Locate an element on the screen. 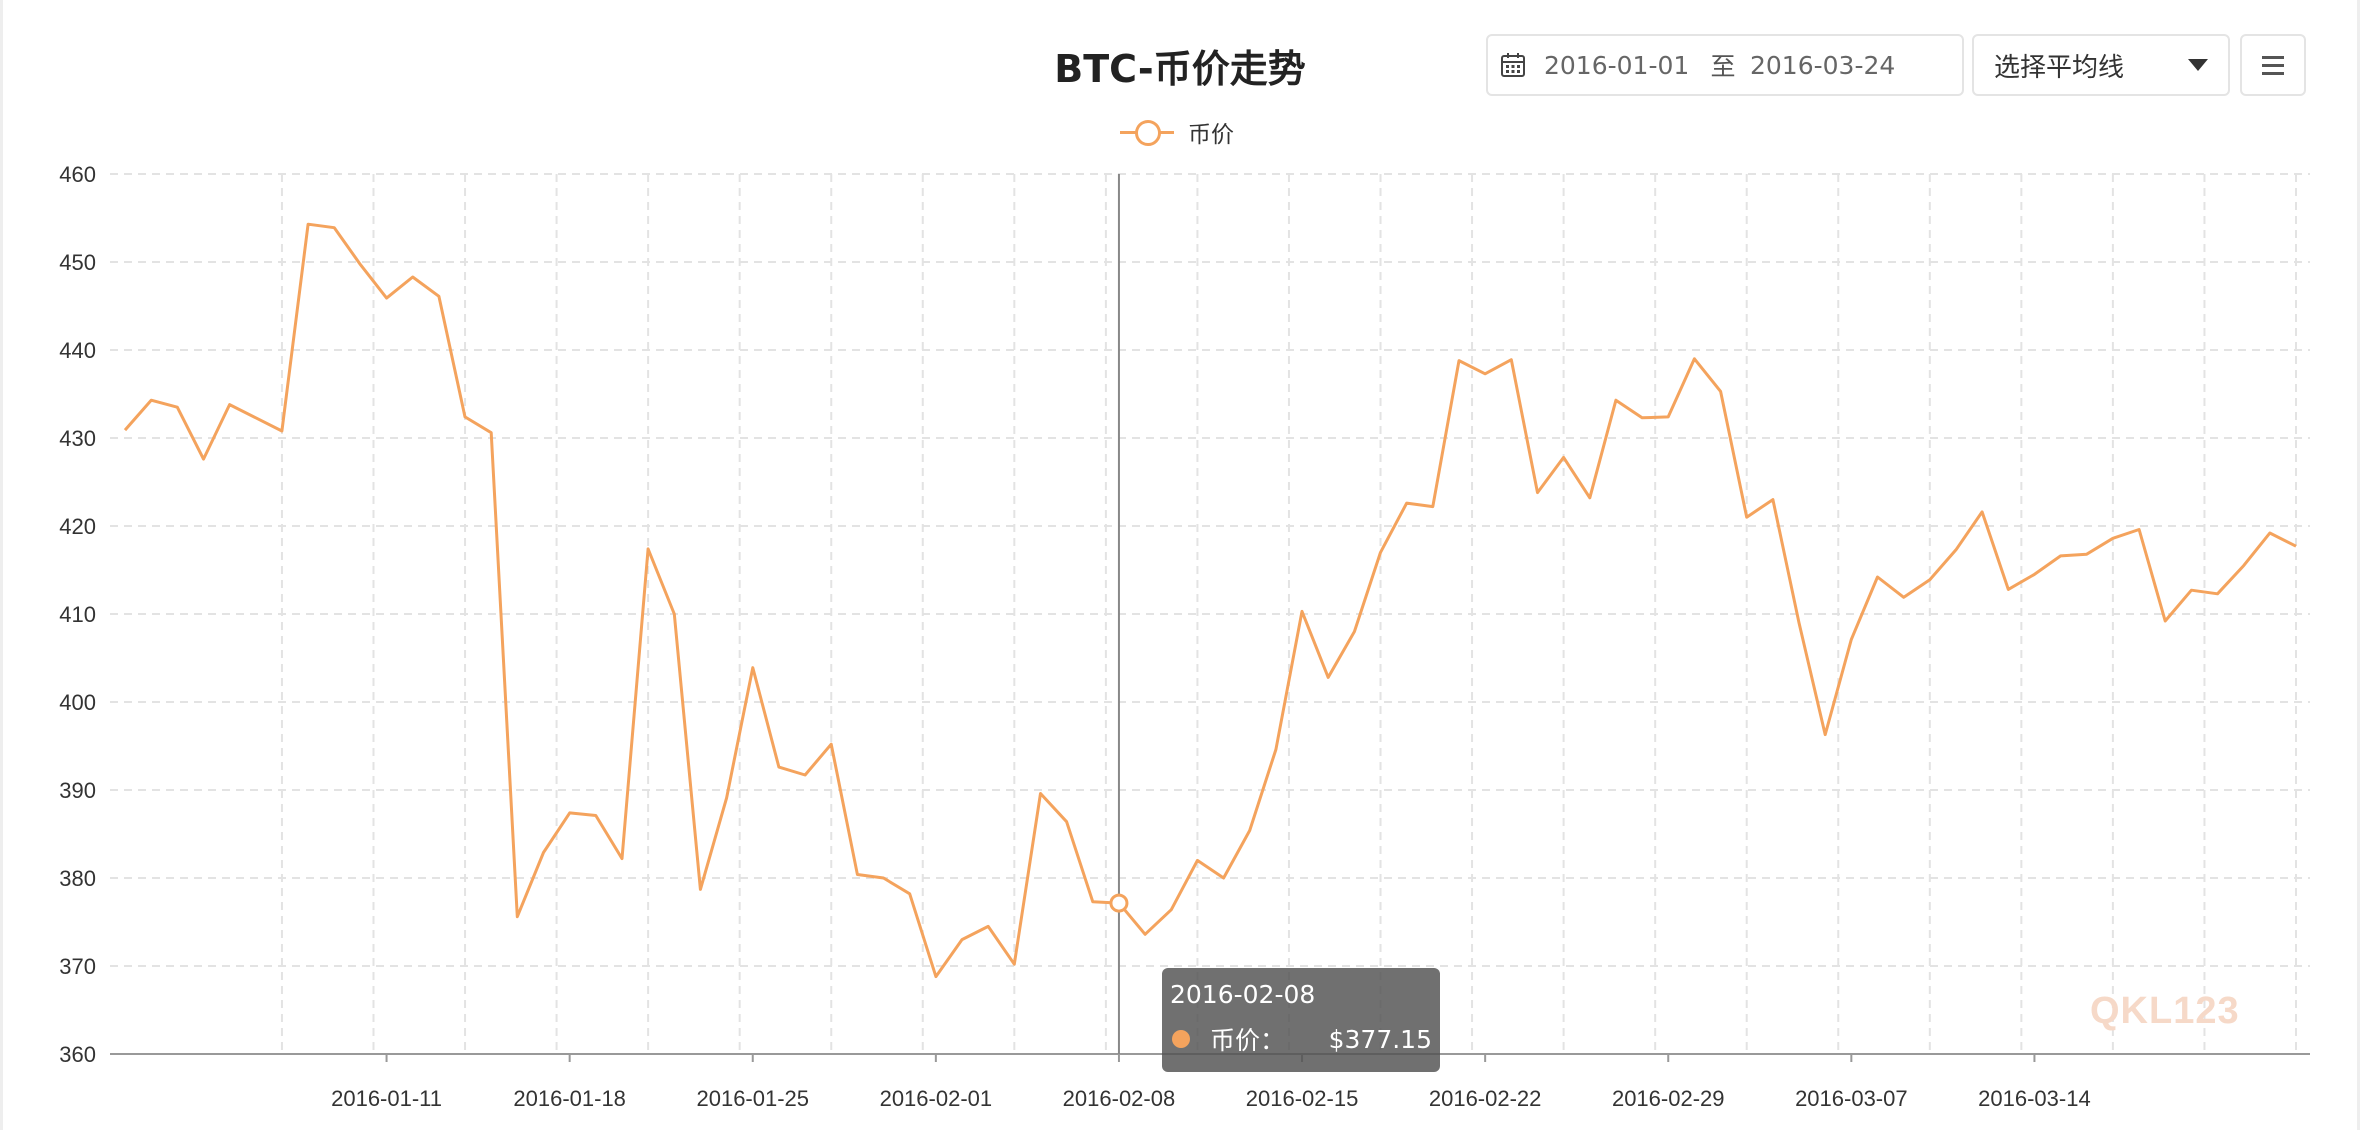 The image size is (2360, 1130). average-line-select: 选择平均线 is located at coordinates (2101, 65).